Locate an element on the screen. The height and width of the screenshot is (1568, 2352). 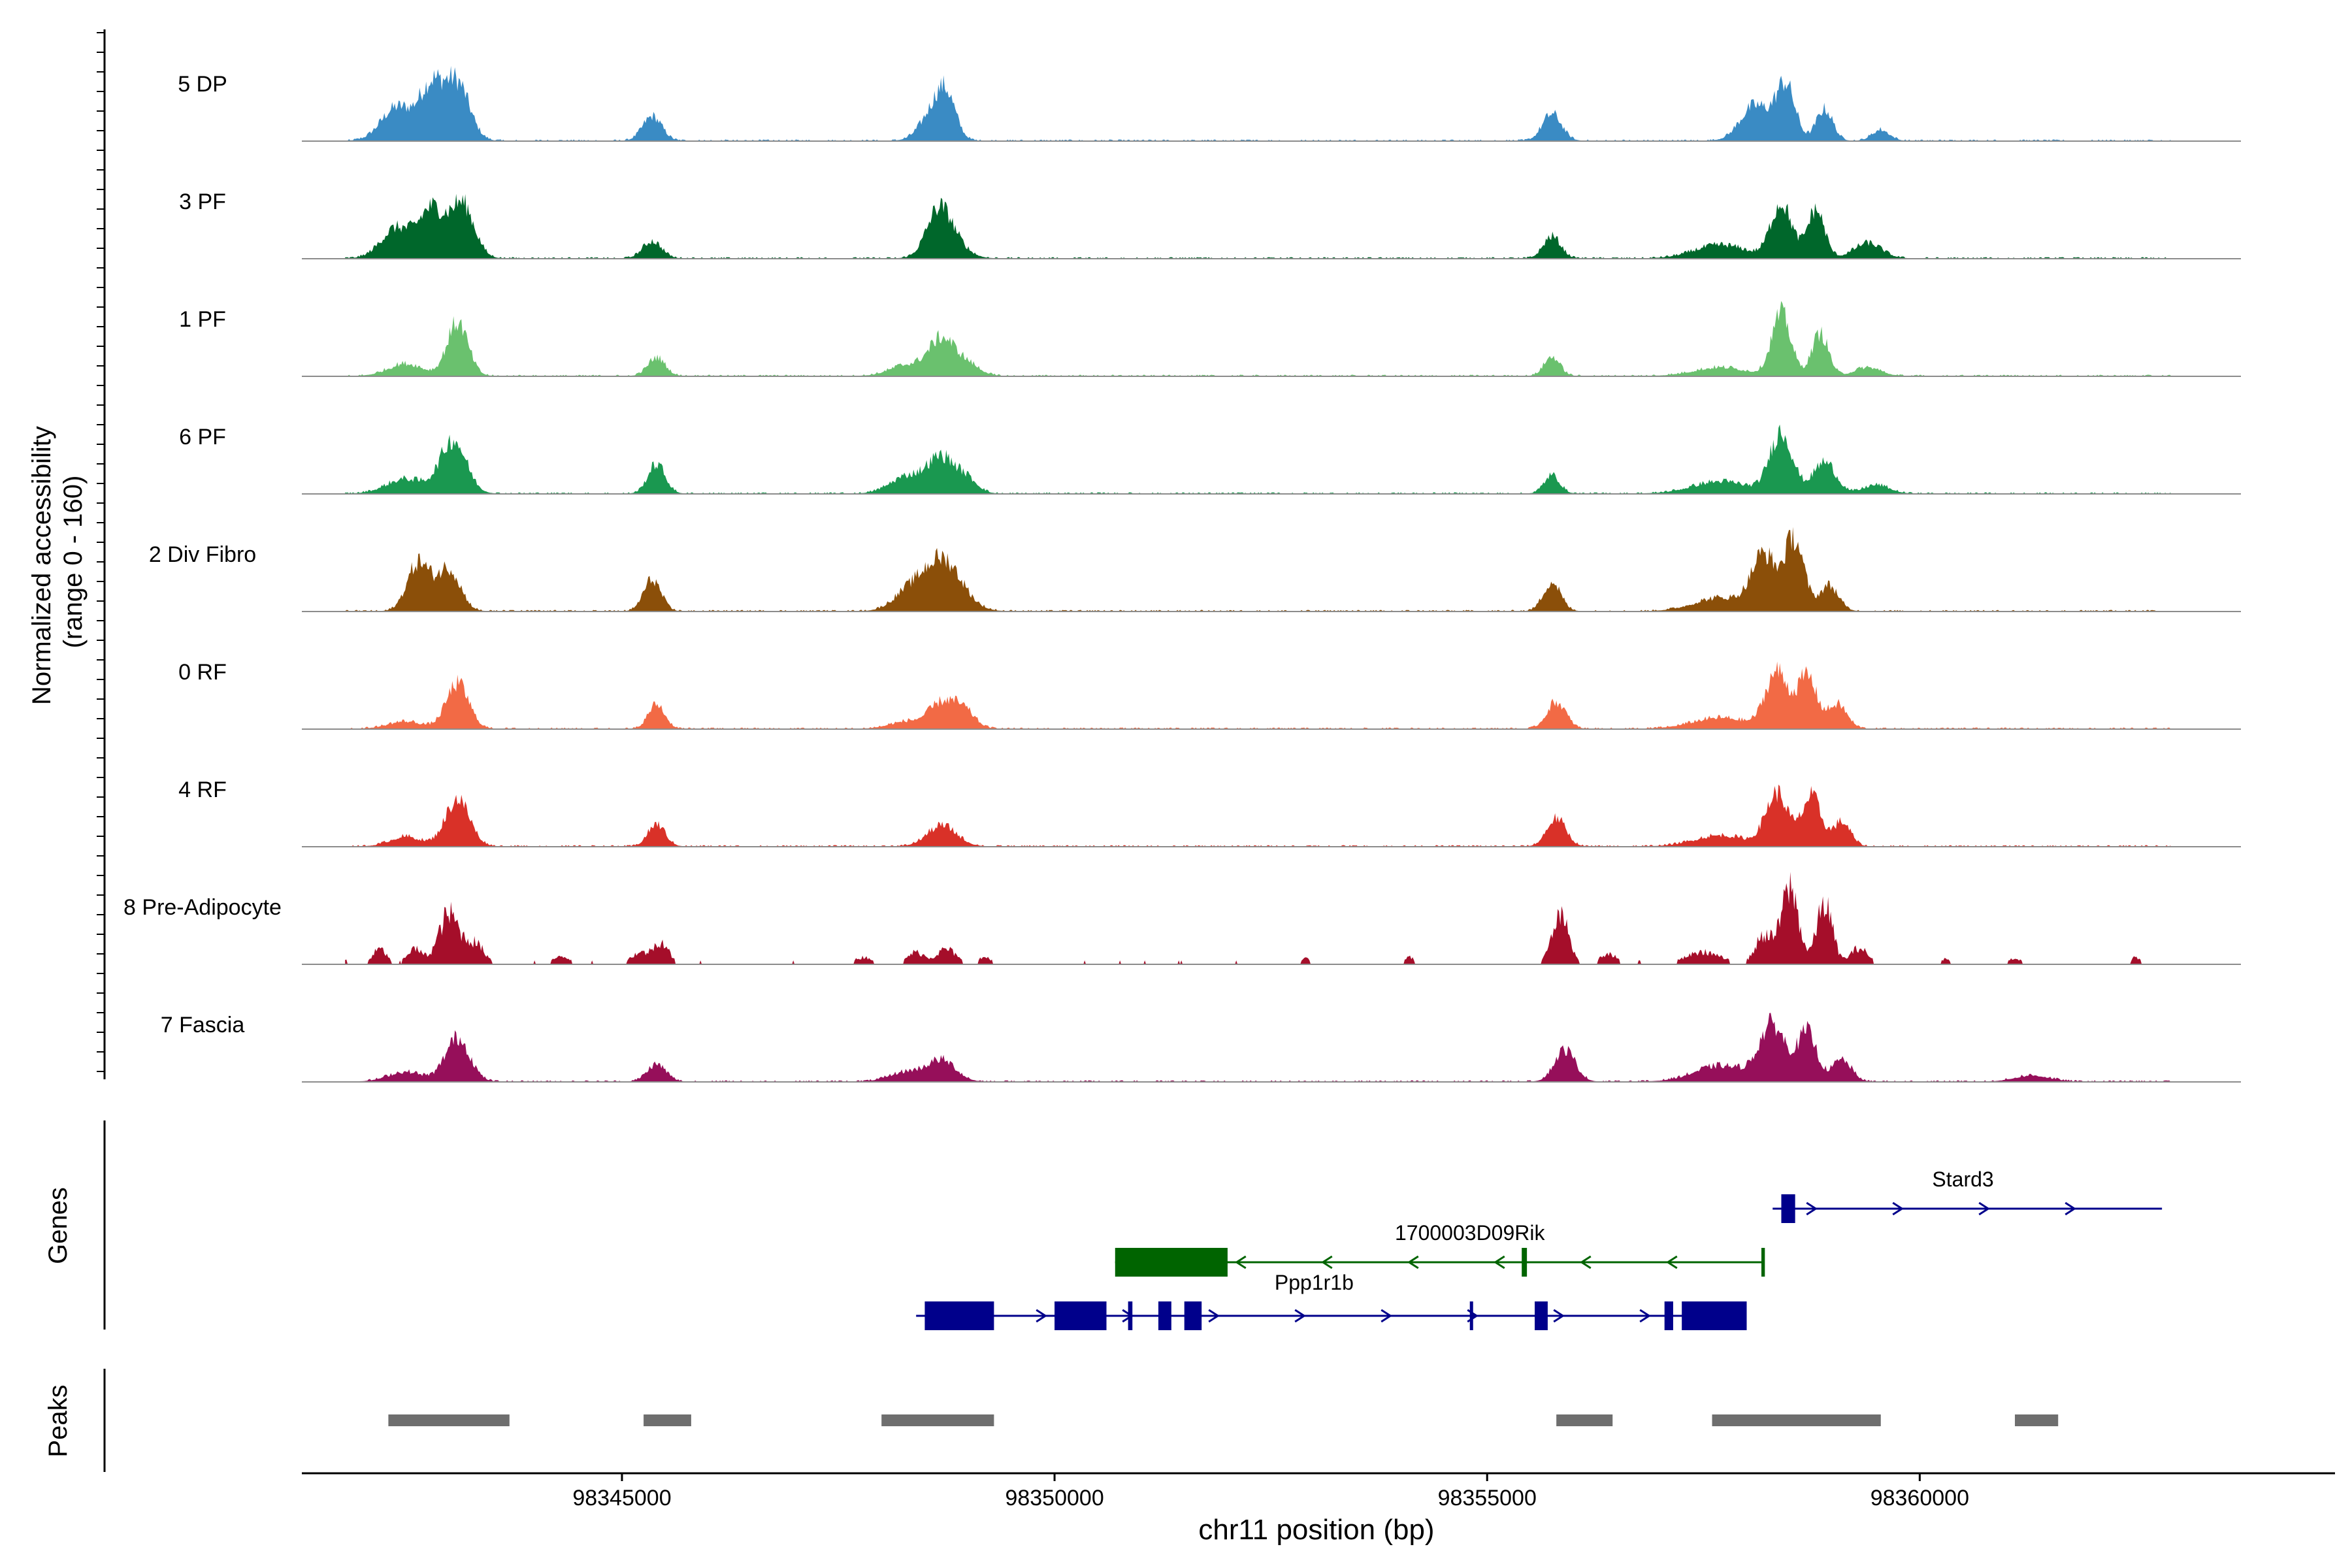
track-6-pf: 6 PF is located at coordinates (1210, 459).